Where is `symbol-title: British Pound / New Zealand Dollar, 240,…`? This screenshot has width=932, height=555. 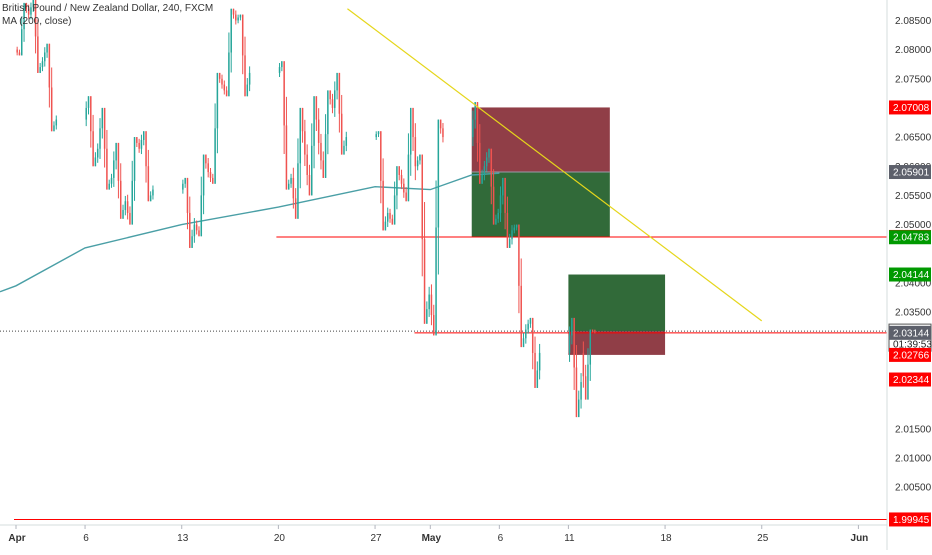 symbol-title: British Pound / New Zealand Dollar, 240,… is located at coordinates (108, 8).